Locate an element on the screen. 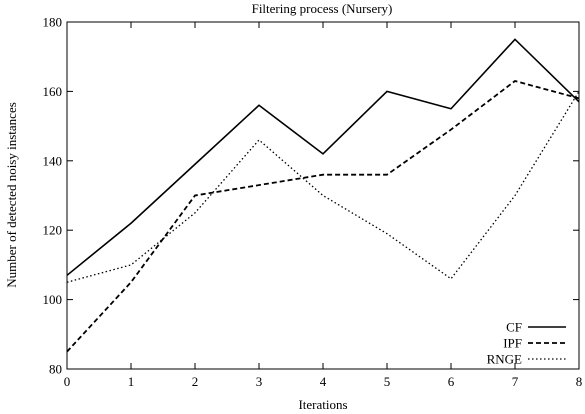 The width and height of the screenshot is (585, 414). legend-label-ipf: IPF is located at coordinates (512, 343).